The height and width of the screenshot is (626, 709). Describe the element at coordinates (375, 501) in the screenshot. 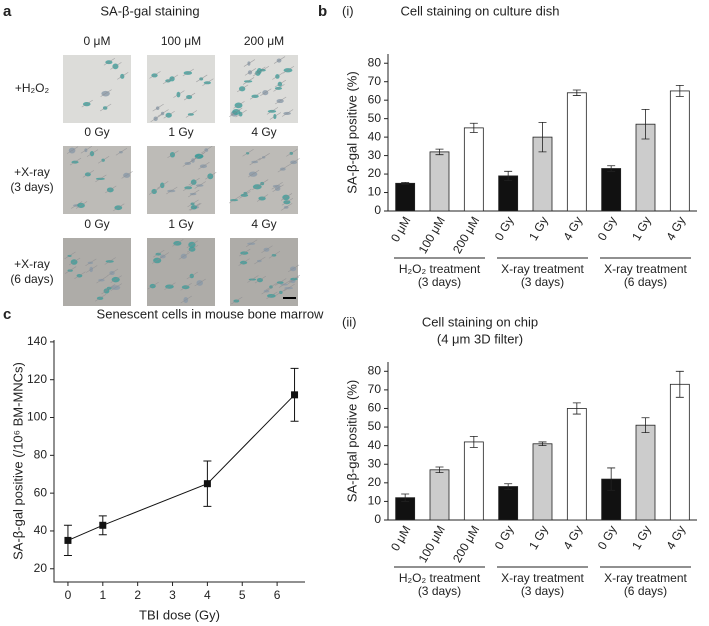

I see `y-tick-label: 10` at that location.